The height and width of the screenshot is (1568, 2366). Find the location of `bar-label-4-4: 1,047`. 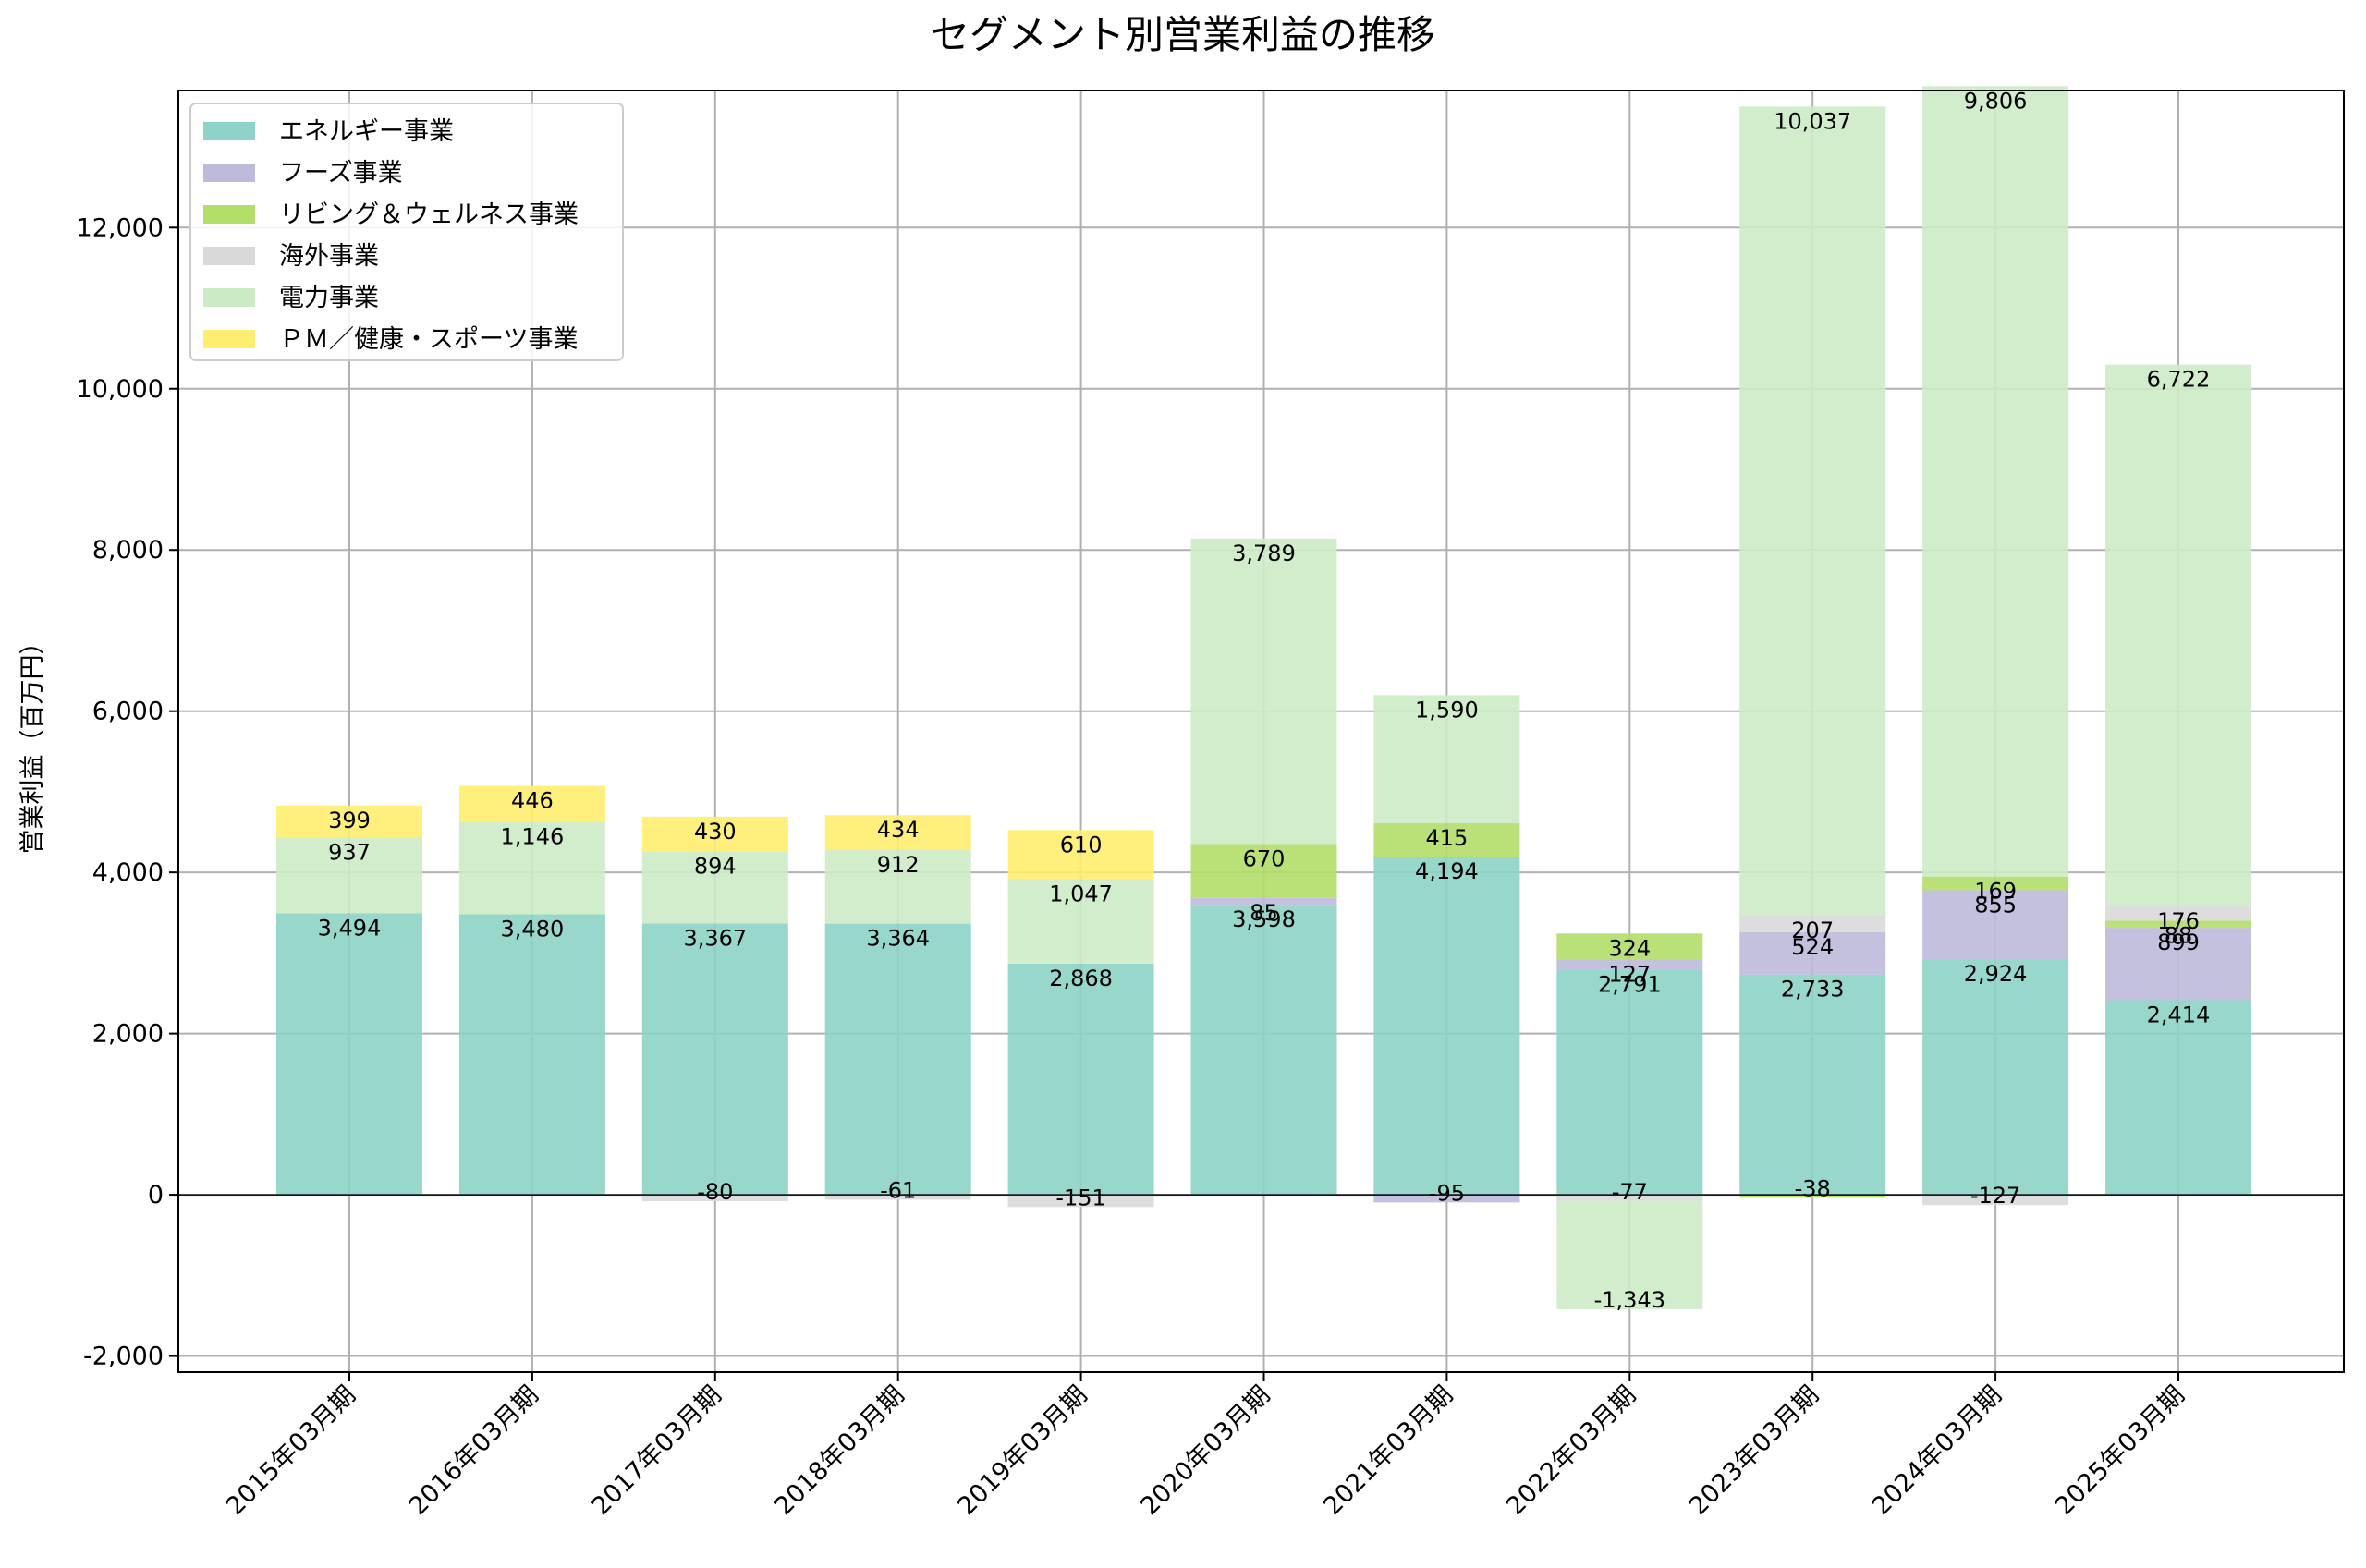

bar-label-4-4: 1,047 is located at coordinates (1081, 894).